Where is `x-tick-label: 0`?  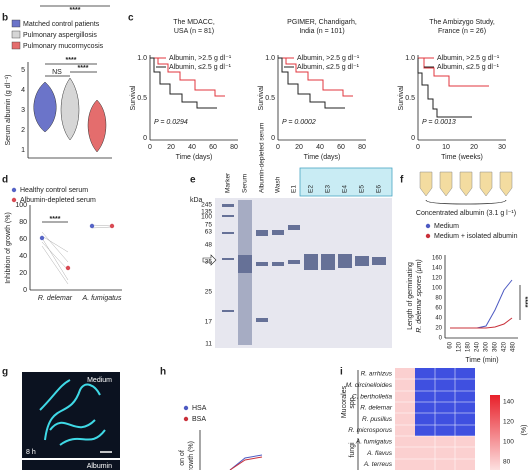 x-tick-label: 0 is located at coordinates (278, 147).